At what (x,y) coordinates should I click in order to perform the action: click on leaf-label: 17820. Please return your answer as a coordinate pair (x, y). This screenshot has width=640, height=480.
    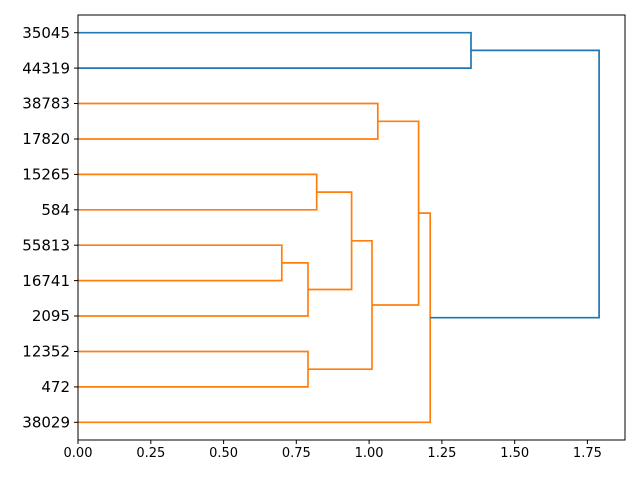
    Looking at the image, I should click on (46, 139).